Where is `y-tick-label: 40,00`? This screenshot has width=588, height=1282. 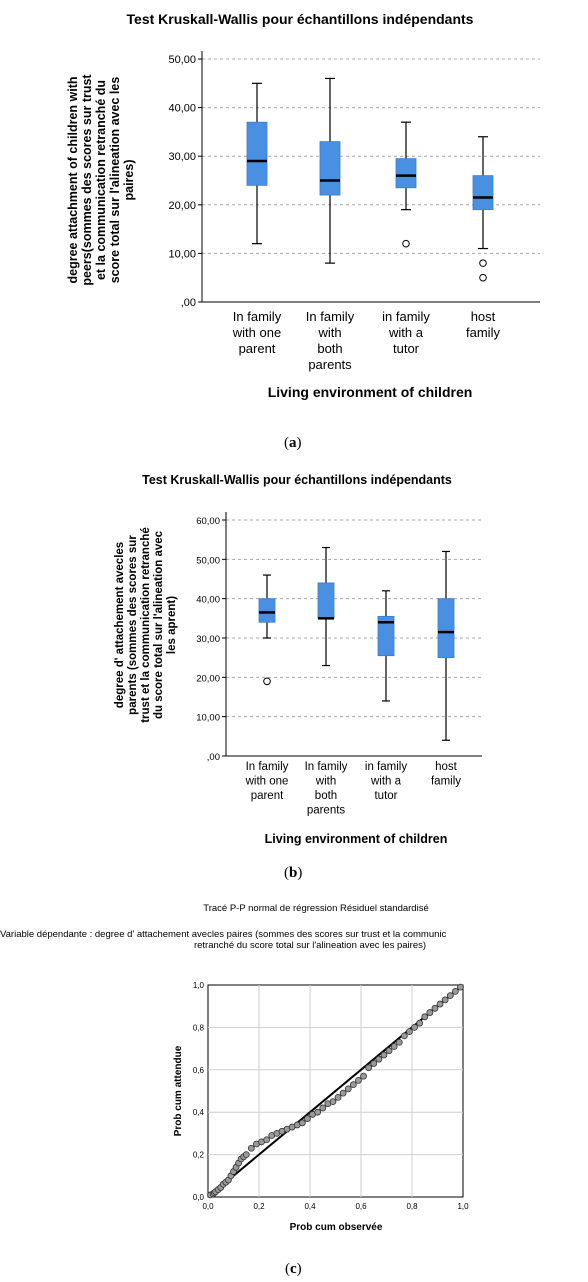
y-tick-label: 40,00 is located at coordinates (182, 109).